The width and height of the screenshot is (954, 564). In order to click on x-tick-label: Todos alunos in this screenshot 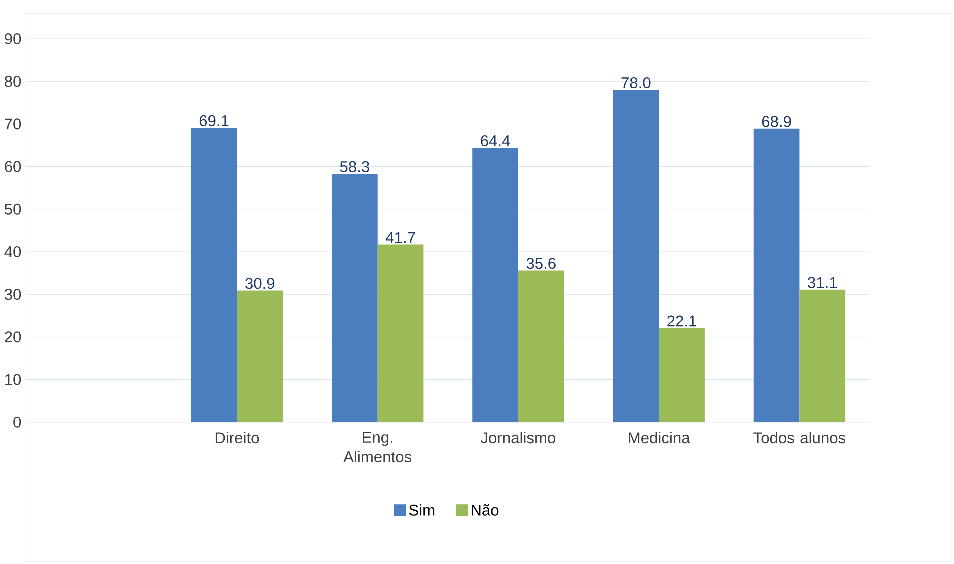, I will do `click(800, 438)`.